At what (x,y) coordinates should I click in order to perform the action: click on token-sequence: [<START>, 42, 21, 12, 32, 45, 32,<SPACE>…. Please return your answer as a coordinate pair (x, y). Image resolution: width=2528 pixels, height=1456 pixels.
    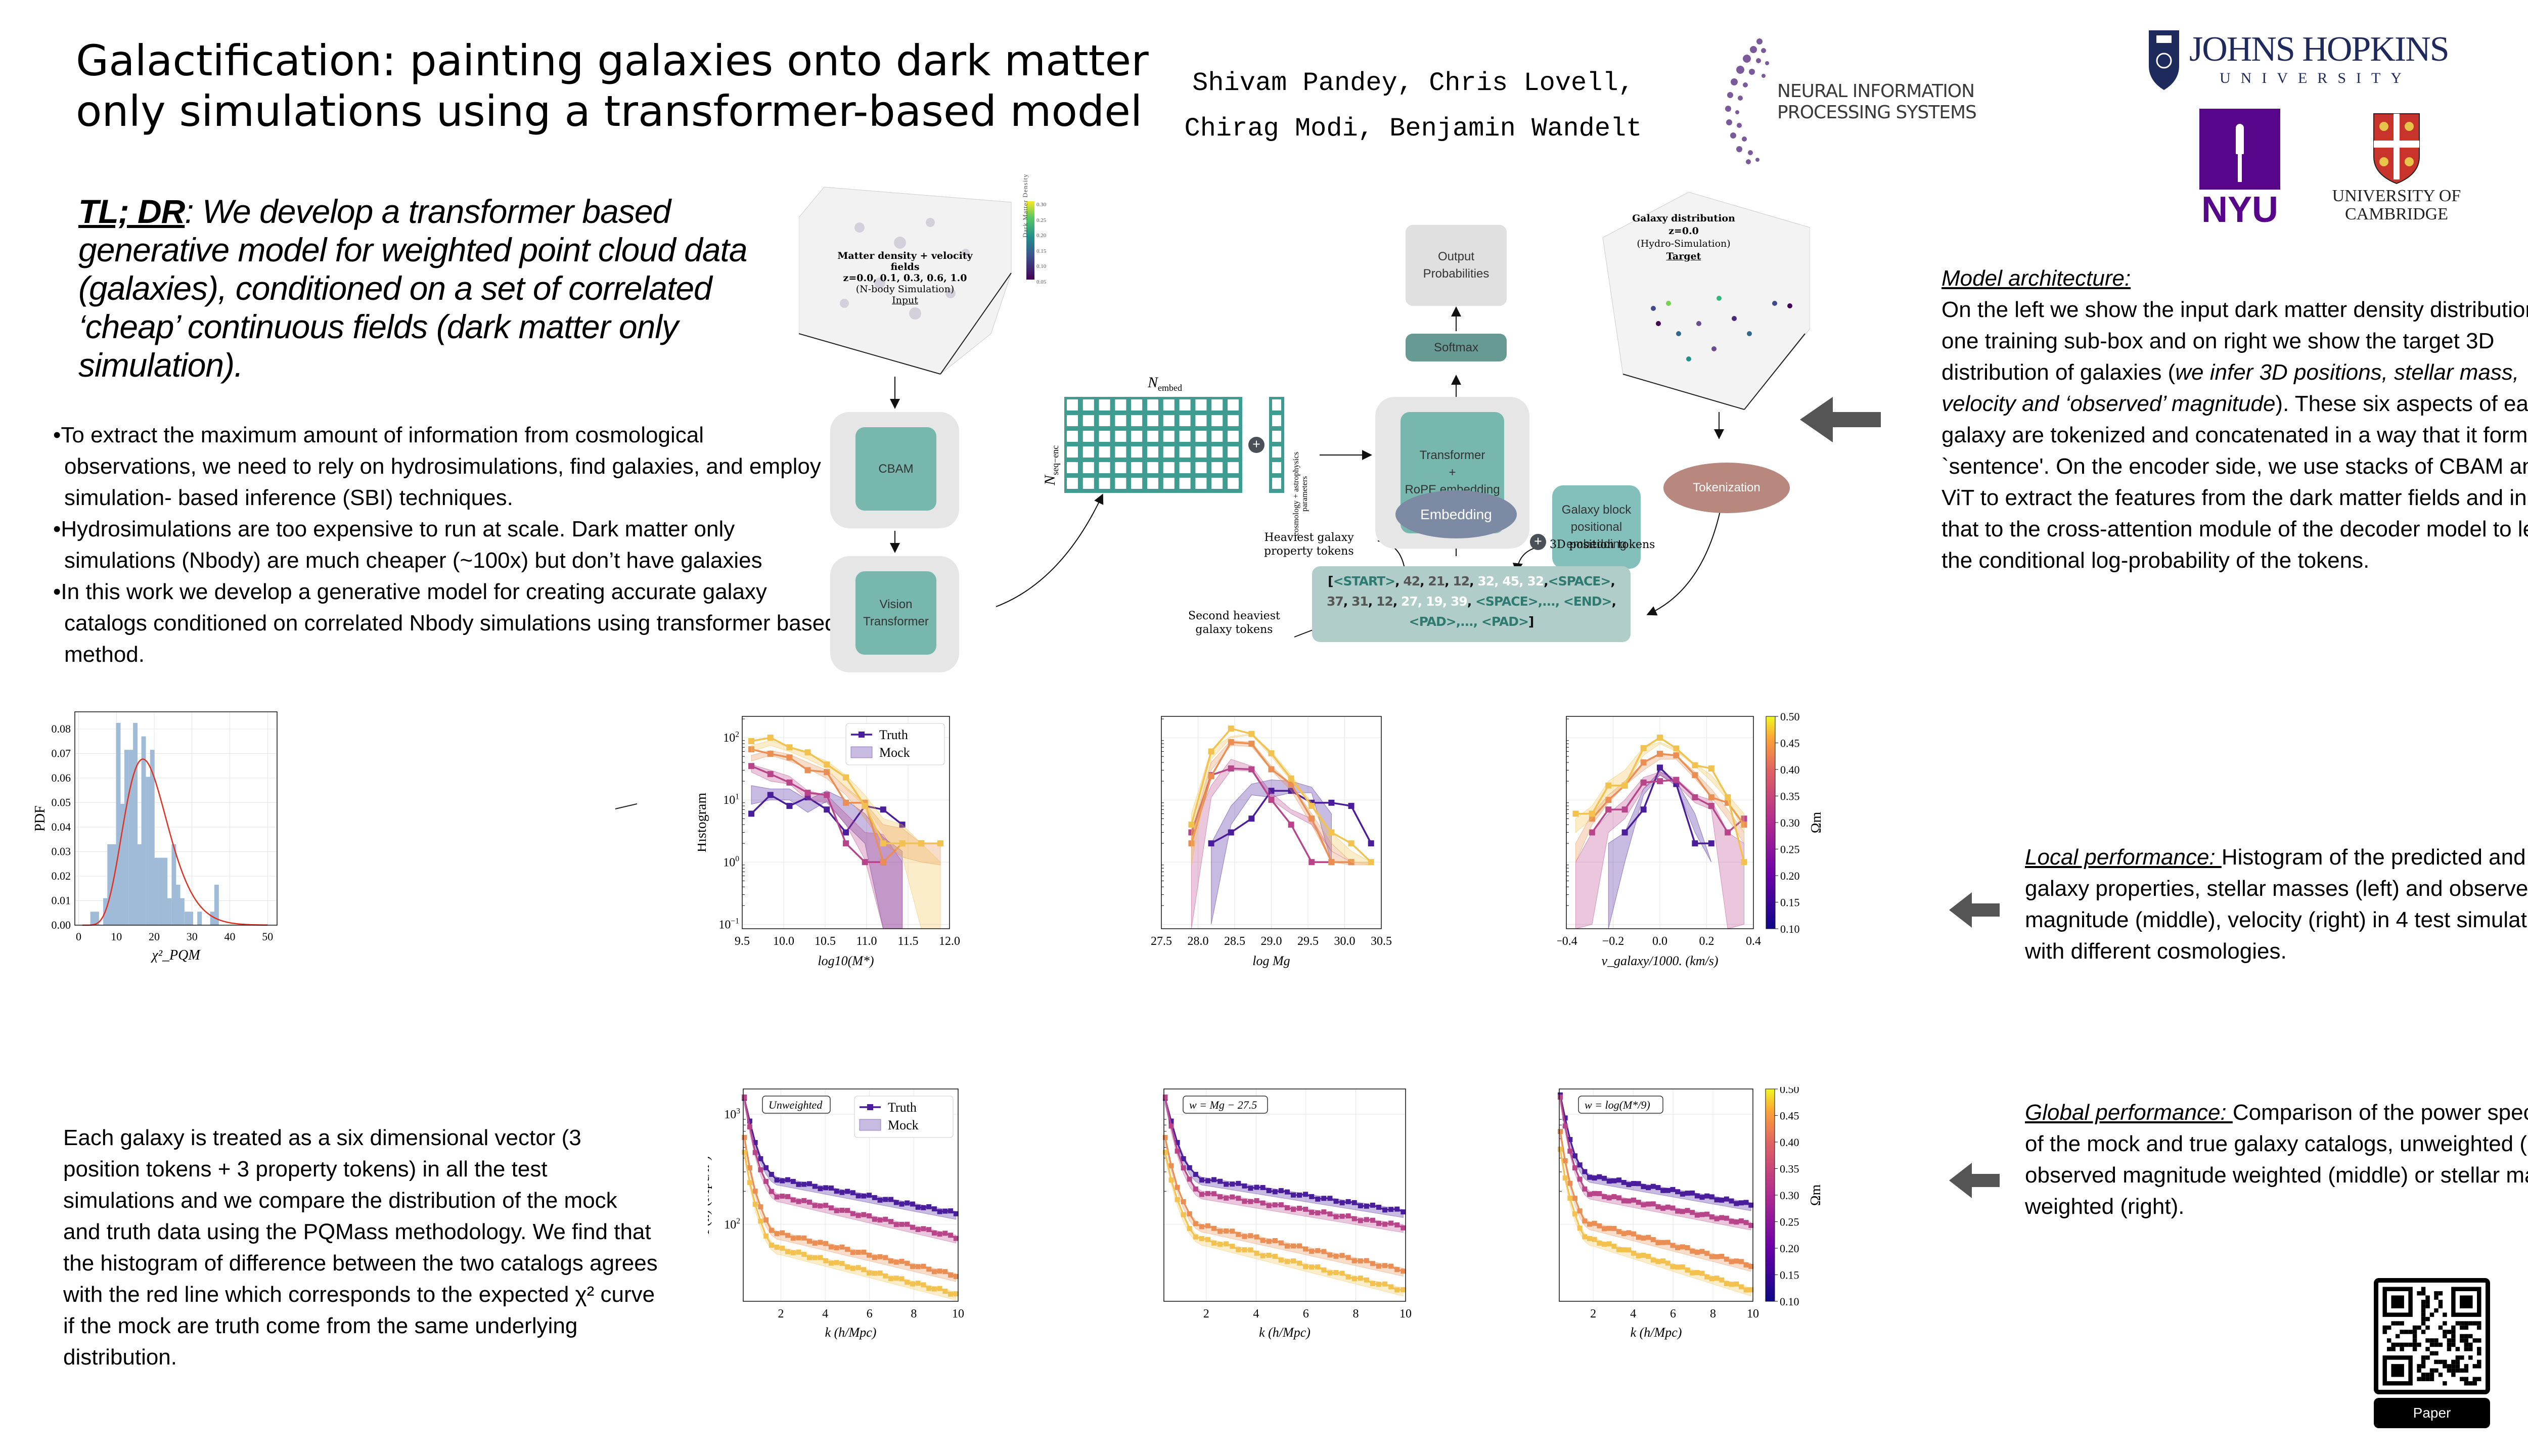
    Looking at the image, I should click on (1472, 604).